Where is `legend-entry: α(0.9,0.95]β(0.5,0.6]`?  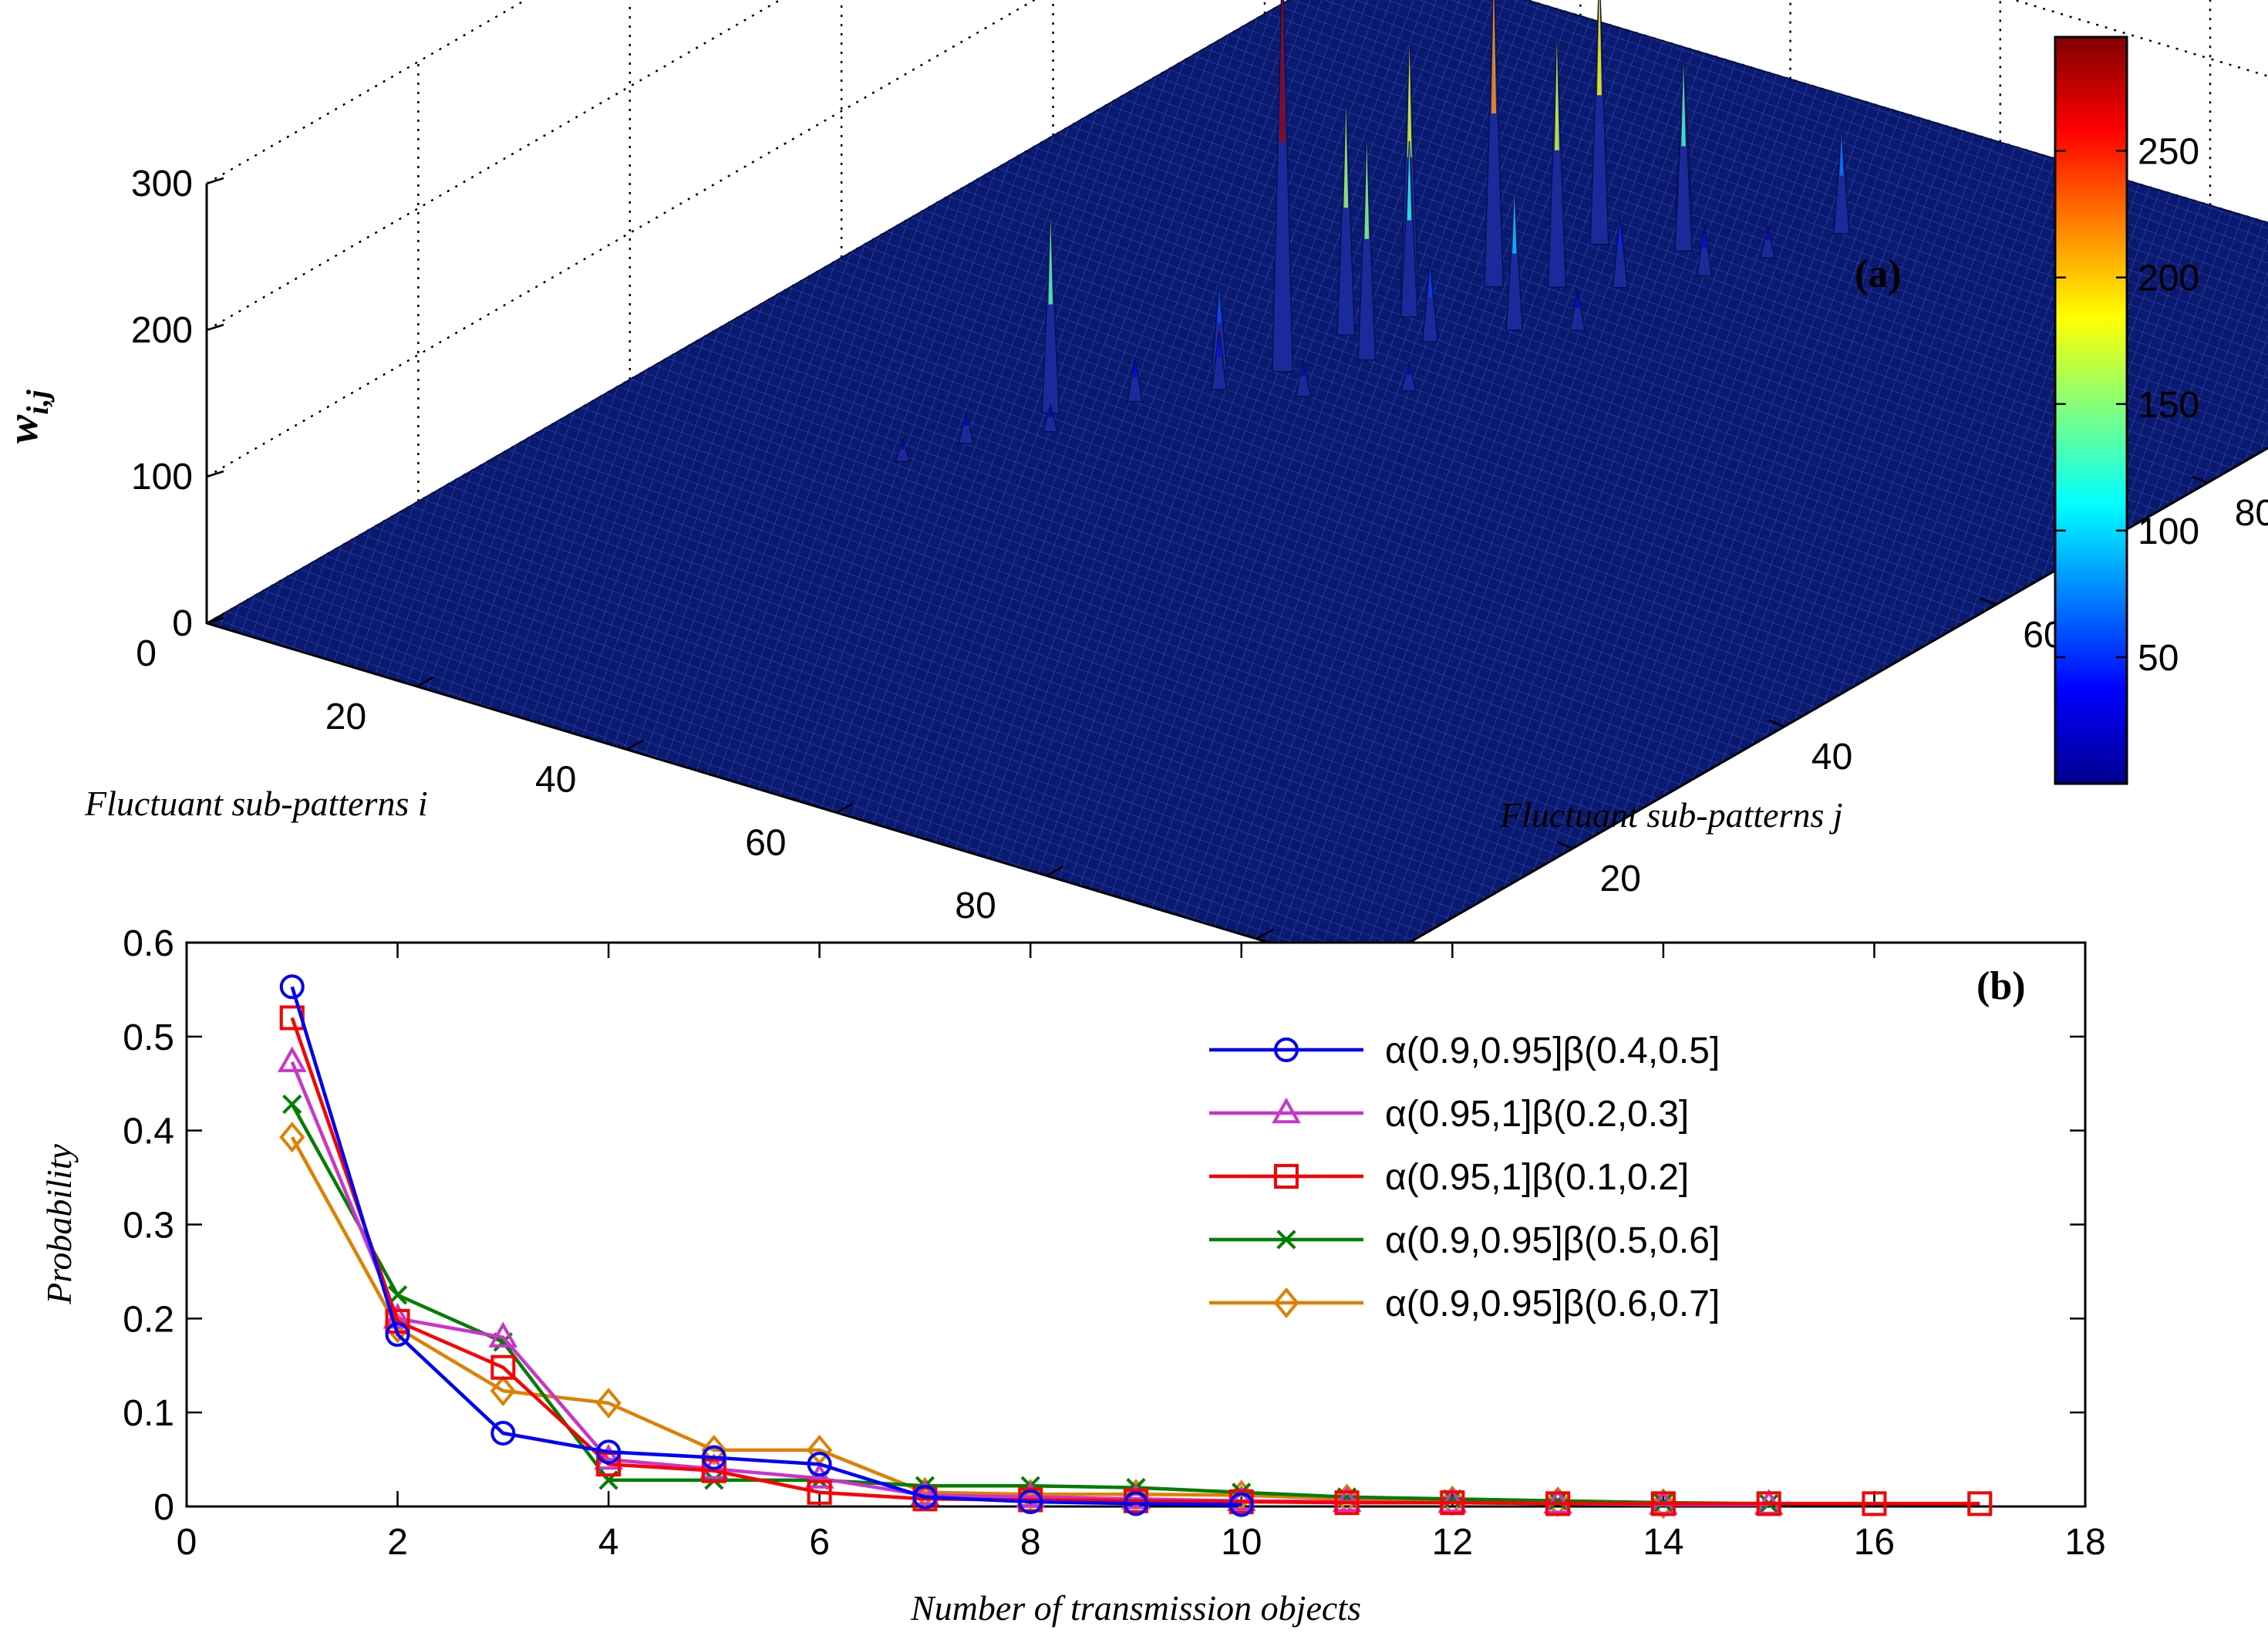
legend-entry: α(0.9,0.95]β(0.5,0.6] is located at coordinates (1464, 1240).